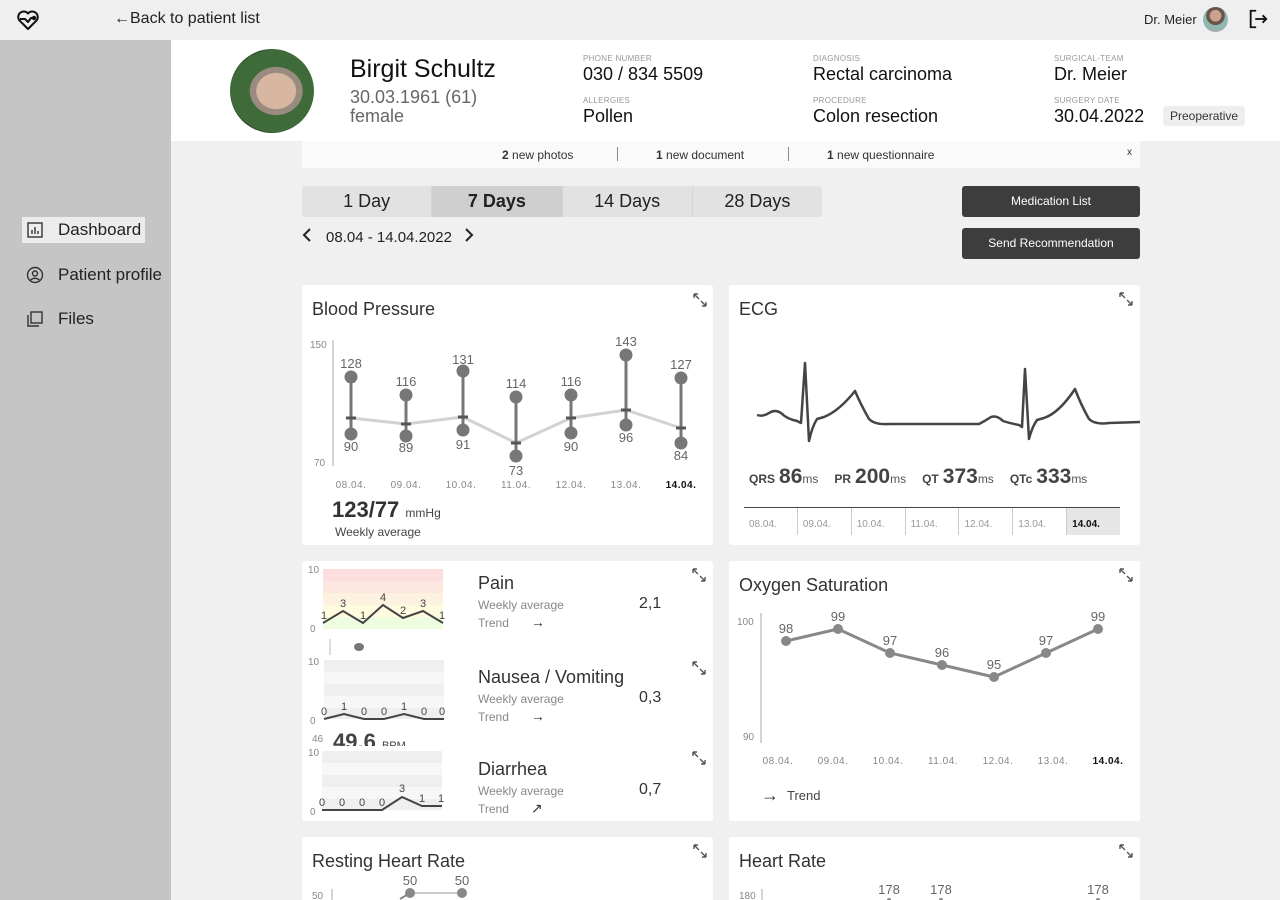 Image resolution: width=1280 pixels, height=900 pixels. Describe the element at coordinates (406, 485) in the screenshot. I see `x-axis-label: 09.04.` at that location.